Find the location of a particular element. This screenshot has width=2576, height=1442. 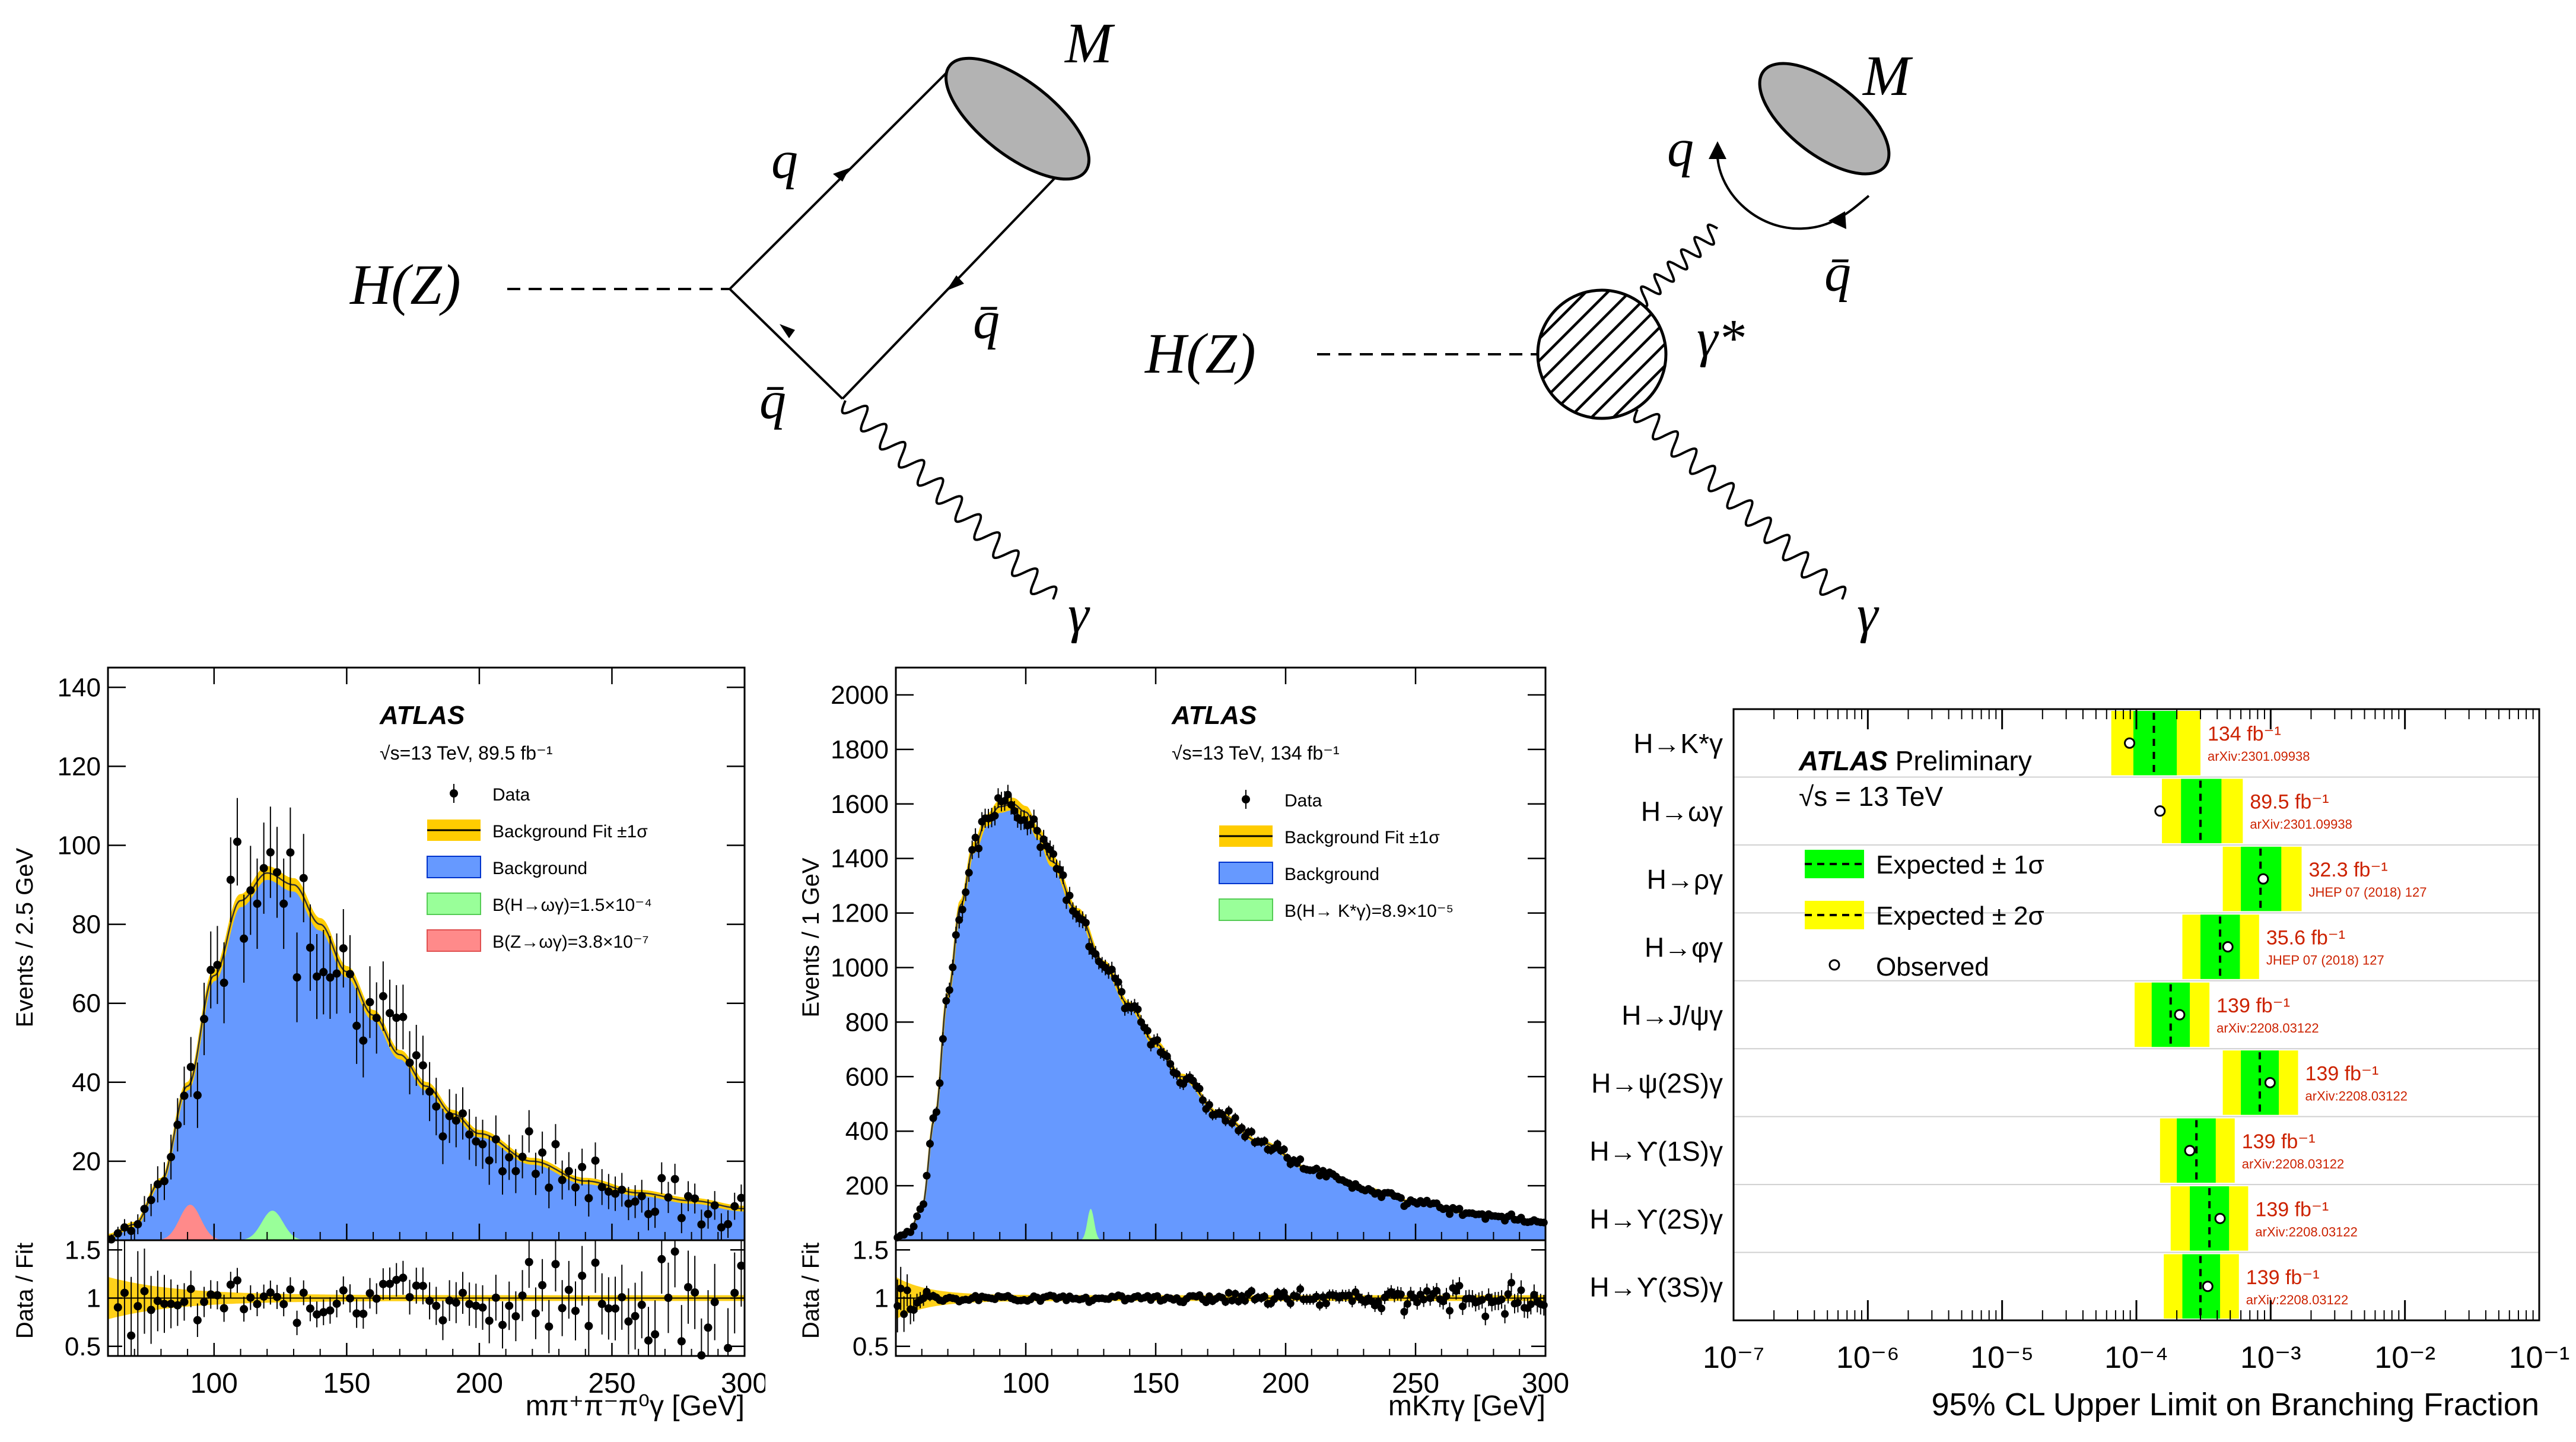

x-tick-label: 10⁻⁴ is located at coordinates (2136, 1358).